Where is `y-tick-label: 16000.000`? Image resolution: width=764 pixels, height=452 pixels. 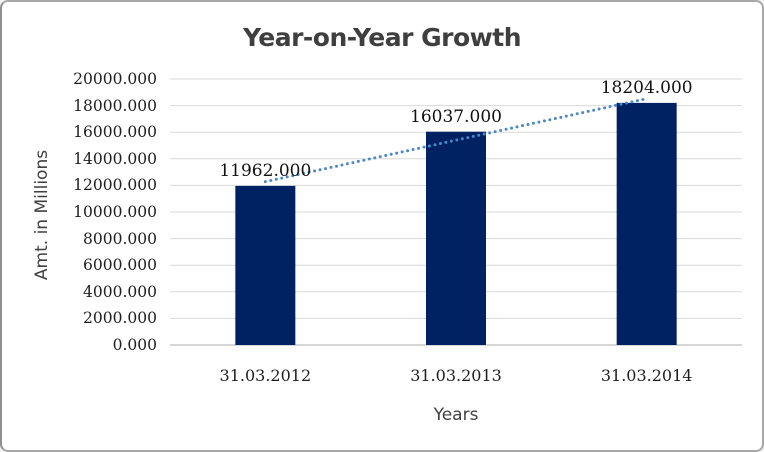
y-tick-label: 16000.000 is located at coordinates (115, 132).